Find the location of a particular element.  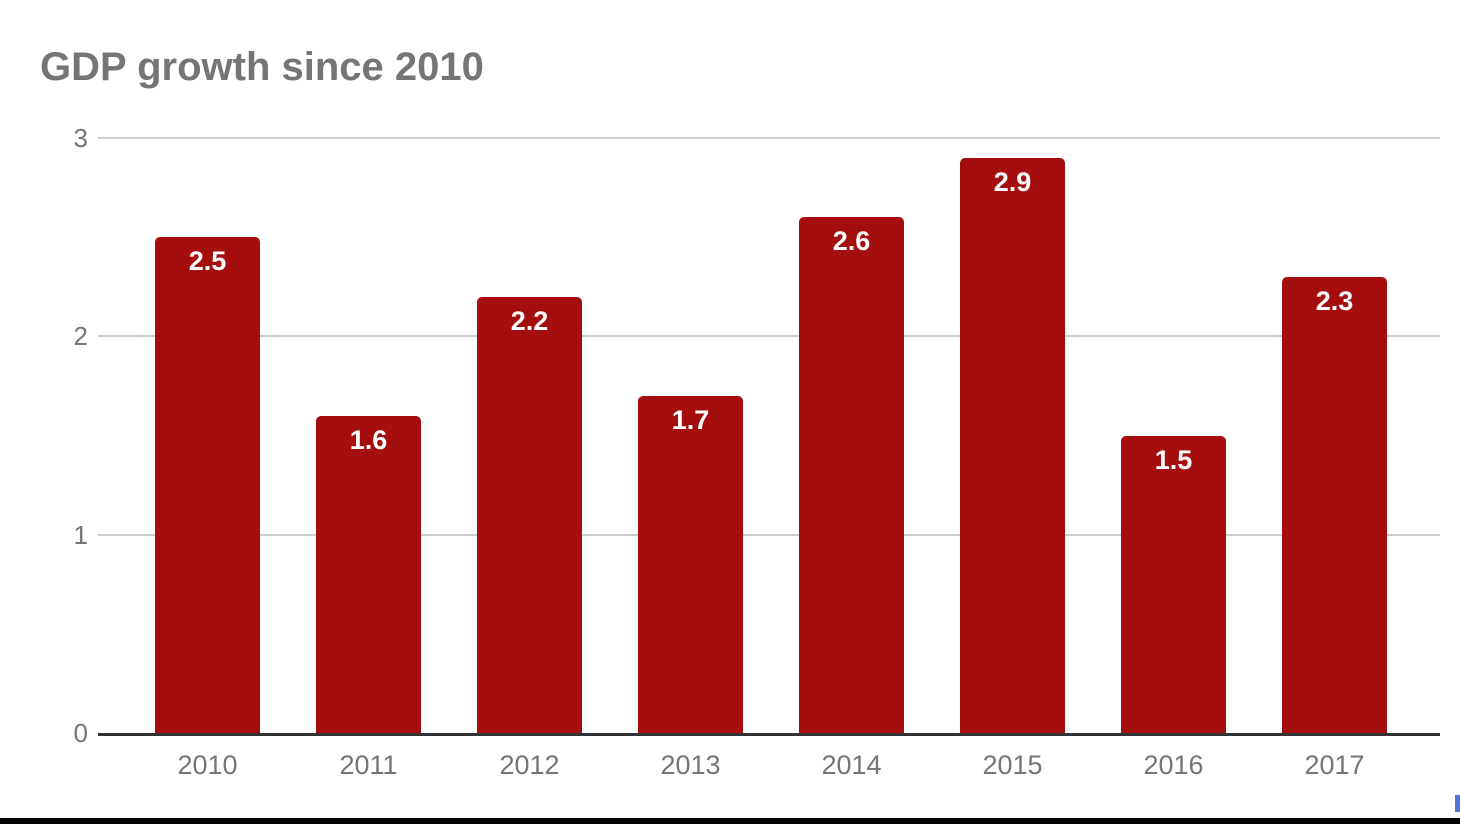

bar: 2.6 is located at coordinates (851, 475).